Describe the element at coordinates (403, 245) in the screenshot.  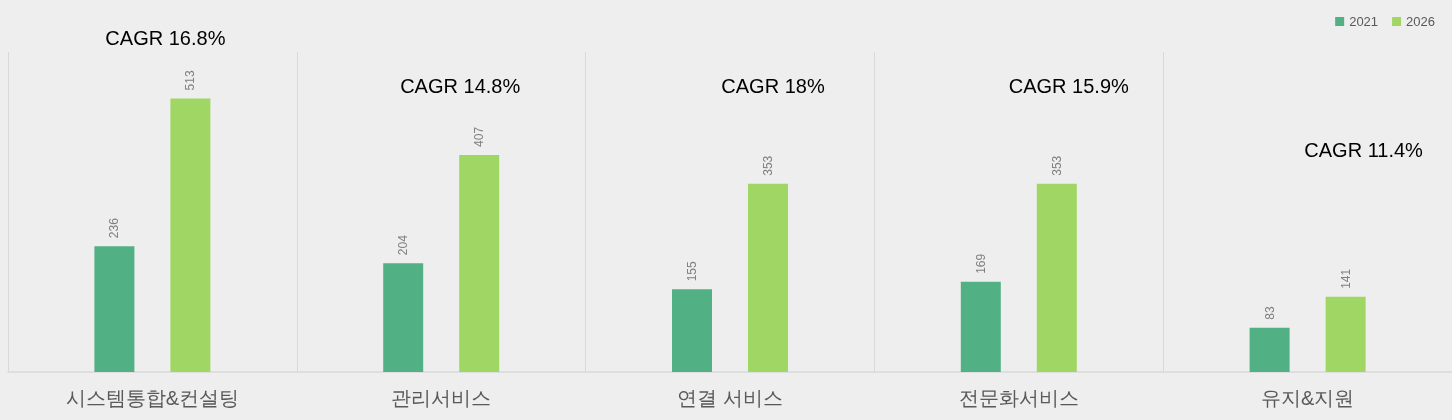
I see `data-label: 204` at that location.